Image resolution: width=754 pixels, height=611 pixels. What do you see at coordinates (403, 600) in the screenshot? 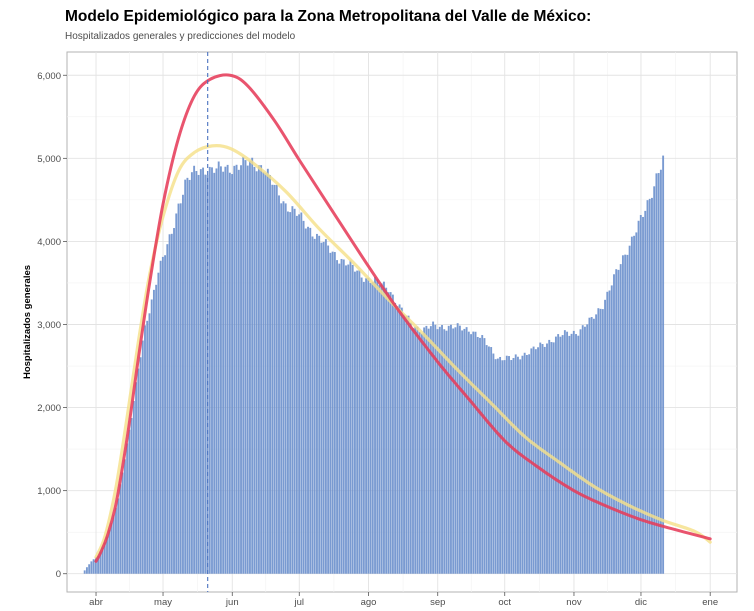
I see `x-axis-ticks: abr may jun jul ago sep oct nov dic ene` at bounding box center [403, 600].